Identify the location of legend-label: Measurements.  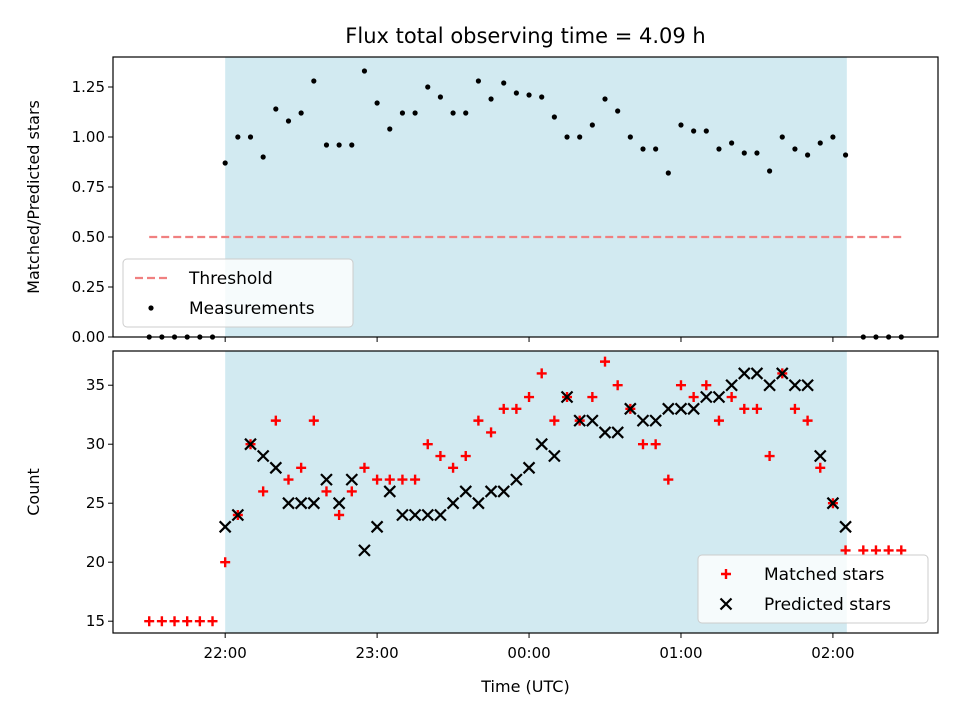
(252, 309).